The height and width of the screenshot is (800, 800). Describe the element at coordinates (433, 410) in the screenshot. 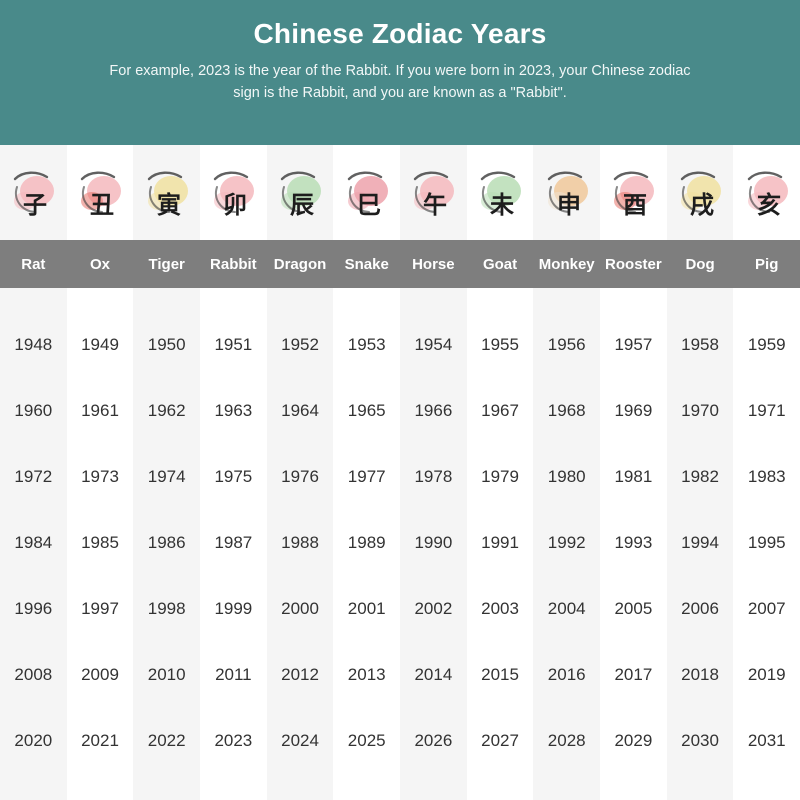

I see `year-cell: 1966` at that location.